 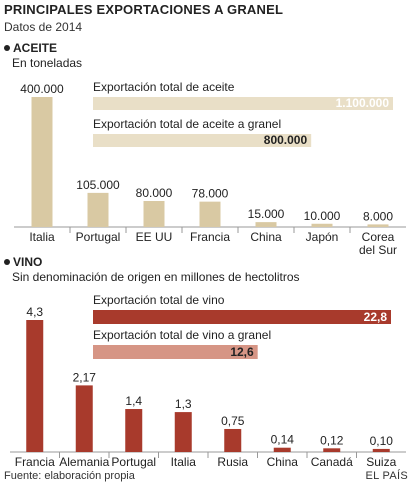 What do you see at coordinates (381, 462) in the screenshot?
I see `category-label: Suiza` at bounding box center [381, 462].